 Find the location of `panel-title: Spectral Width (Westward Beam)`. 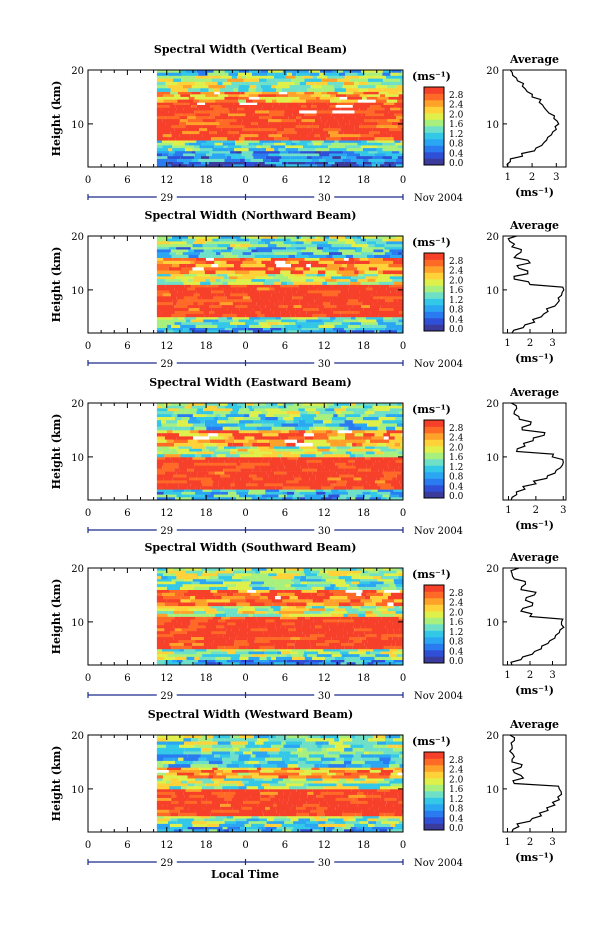

panel-title: Spectral Width (Westward Beam) is located at coordinates (250, 714).